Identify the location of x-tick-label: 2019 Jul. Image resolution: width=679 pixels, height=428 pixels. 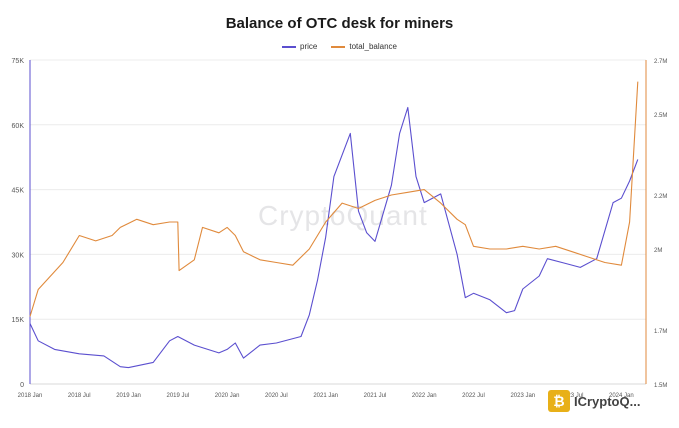
(177, 396).